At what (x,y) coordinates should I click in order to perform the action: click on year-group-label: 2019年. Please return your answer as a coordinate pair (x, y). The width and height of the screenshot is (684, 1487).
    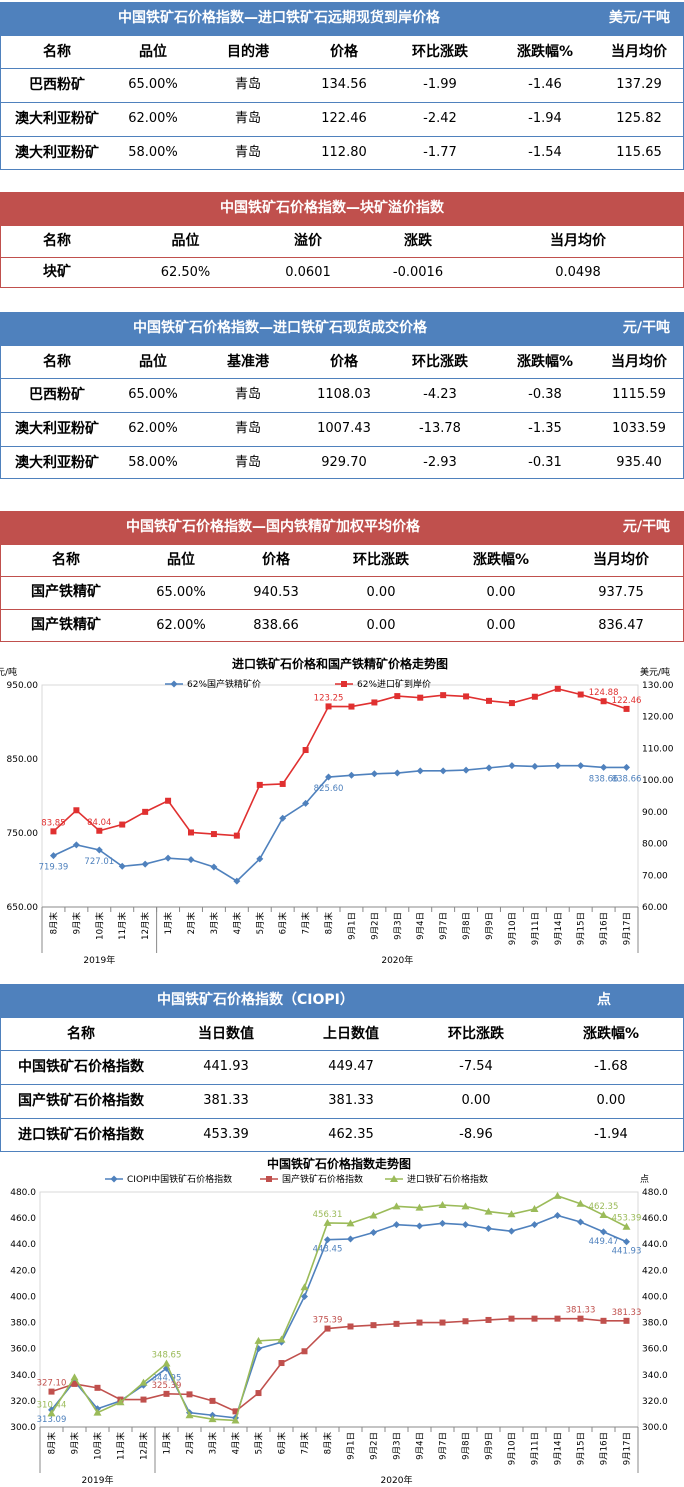
    Looking at the image, I should click on (98, 1480).